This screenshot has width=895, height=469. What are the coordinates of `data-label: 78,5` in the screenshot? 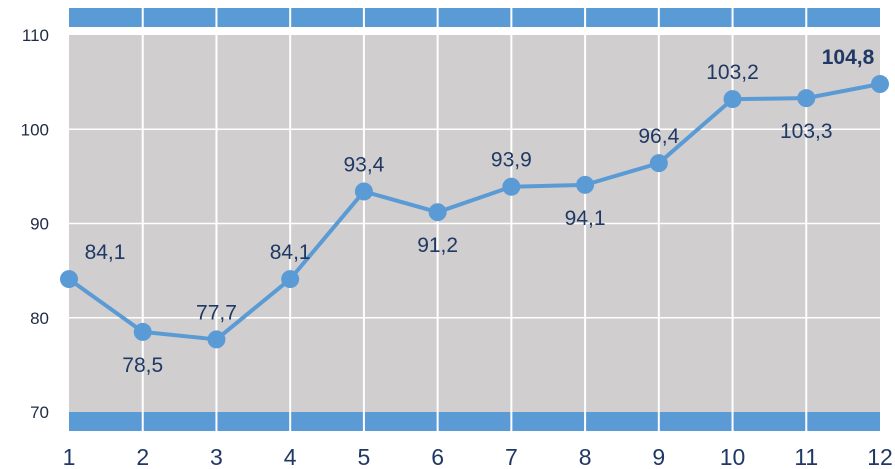 It's located at (142, 365).